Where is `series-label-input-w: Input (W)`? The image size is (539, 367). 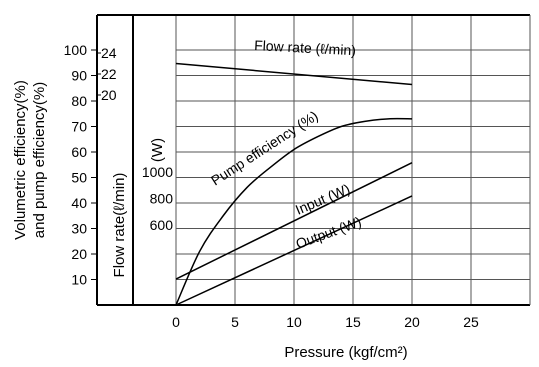 series-label-input-w: Input (W) is located at coordinates (322, 199).